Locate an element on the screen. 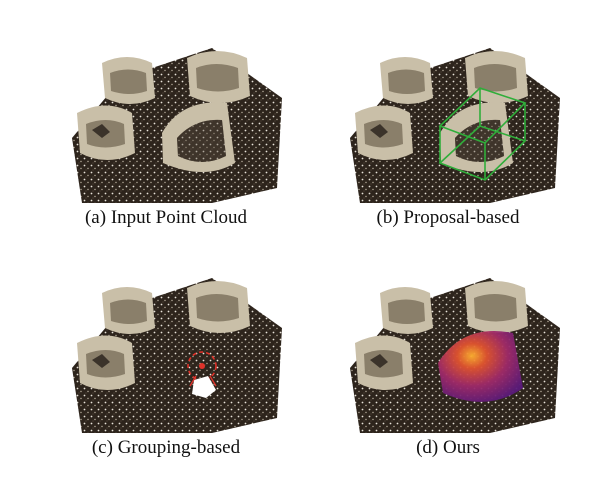 This screenshot has height=488, width=607. point-cloud-image is located at coordinates (177, 125).